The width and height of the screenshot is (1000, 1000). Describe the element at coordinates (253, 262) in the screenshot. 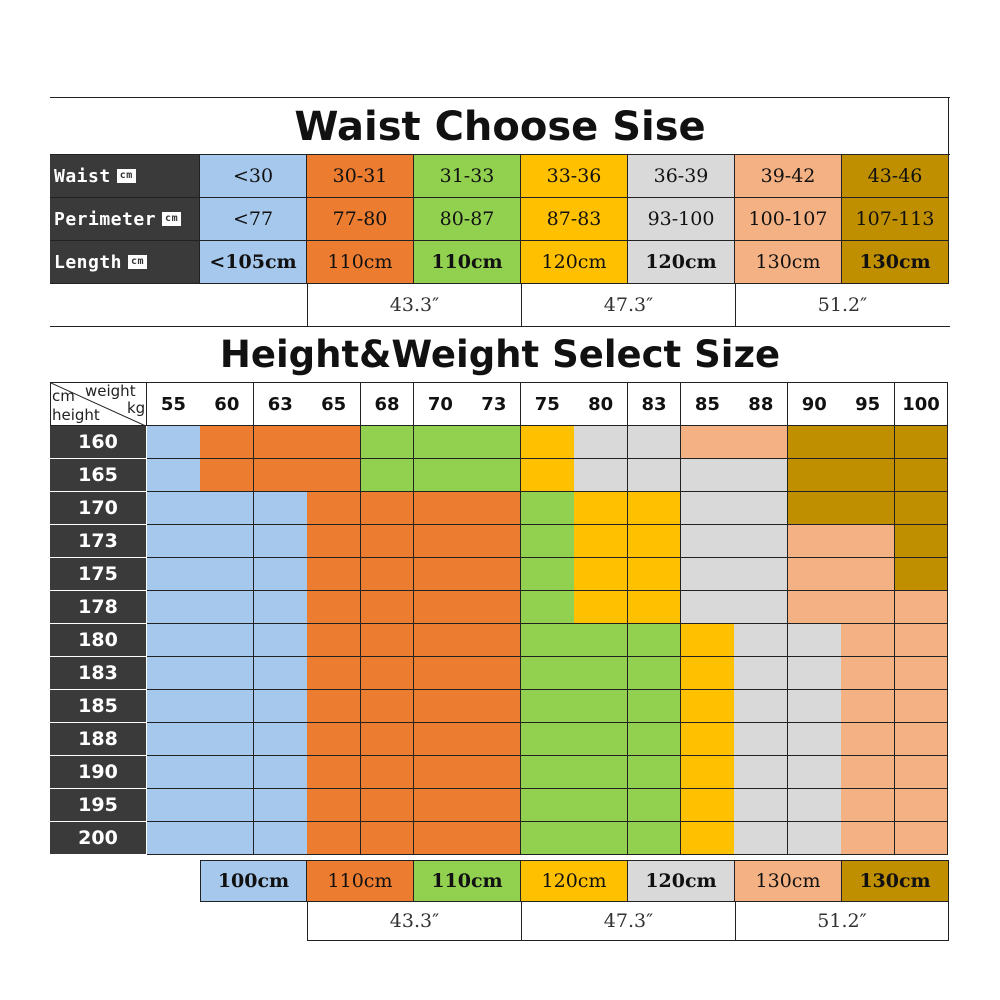

I see `waist-cell: <105cm` at that location.